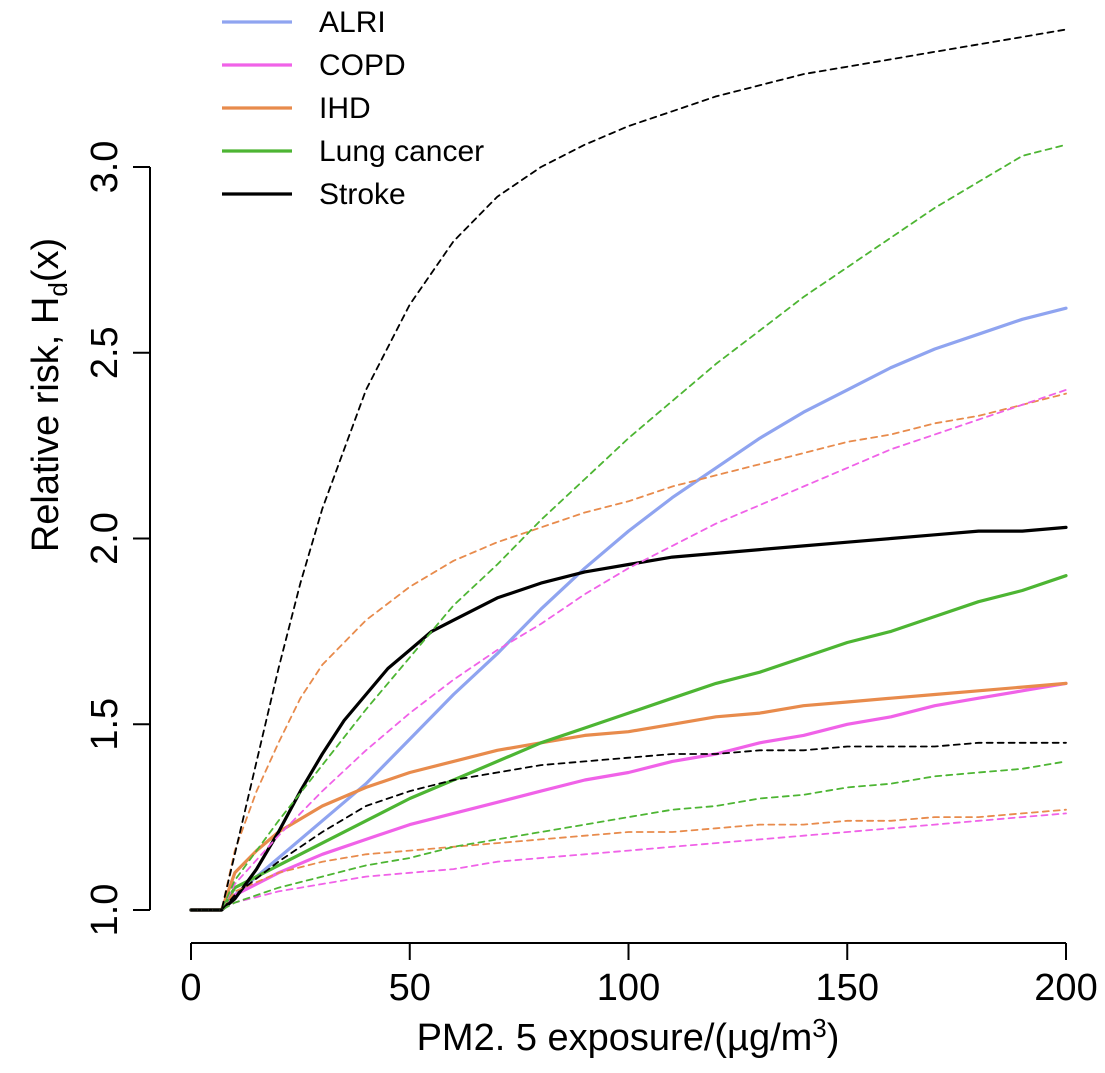 This screenshot has width=1105, height=1073. What do you see at coordinates (190, 988) in the screenshot?
I see `x-tick-label: 0` at bounding box center [190, 988].